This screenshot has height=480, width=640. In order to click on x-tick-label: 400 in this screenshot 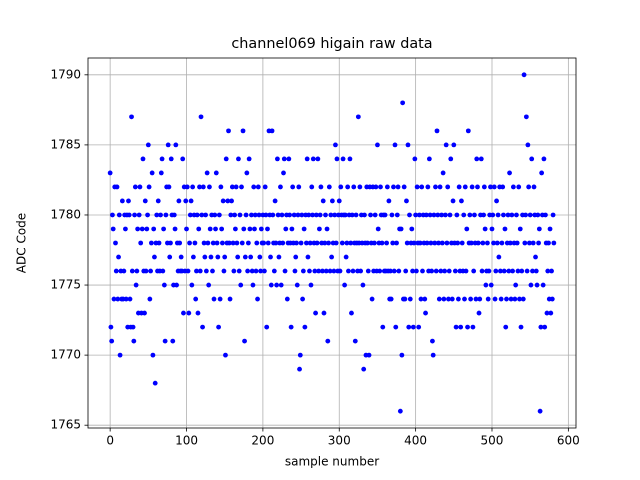, I will do `click(415, 441)`.